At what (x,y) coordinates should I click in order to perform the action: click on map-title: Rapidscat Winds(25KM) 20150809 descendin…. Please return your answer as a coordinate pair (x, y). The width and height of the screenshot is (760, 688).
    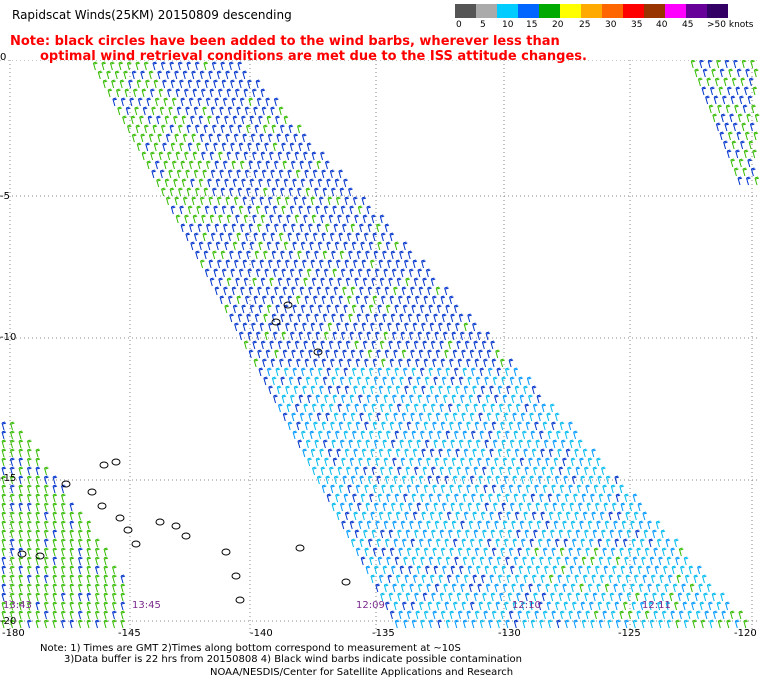
    Looking at the image, I should click on (152, 15).